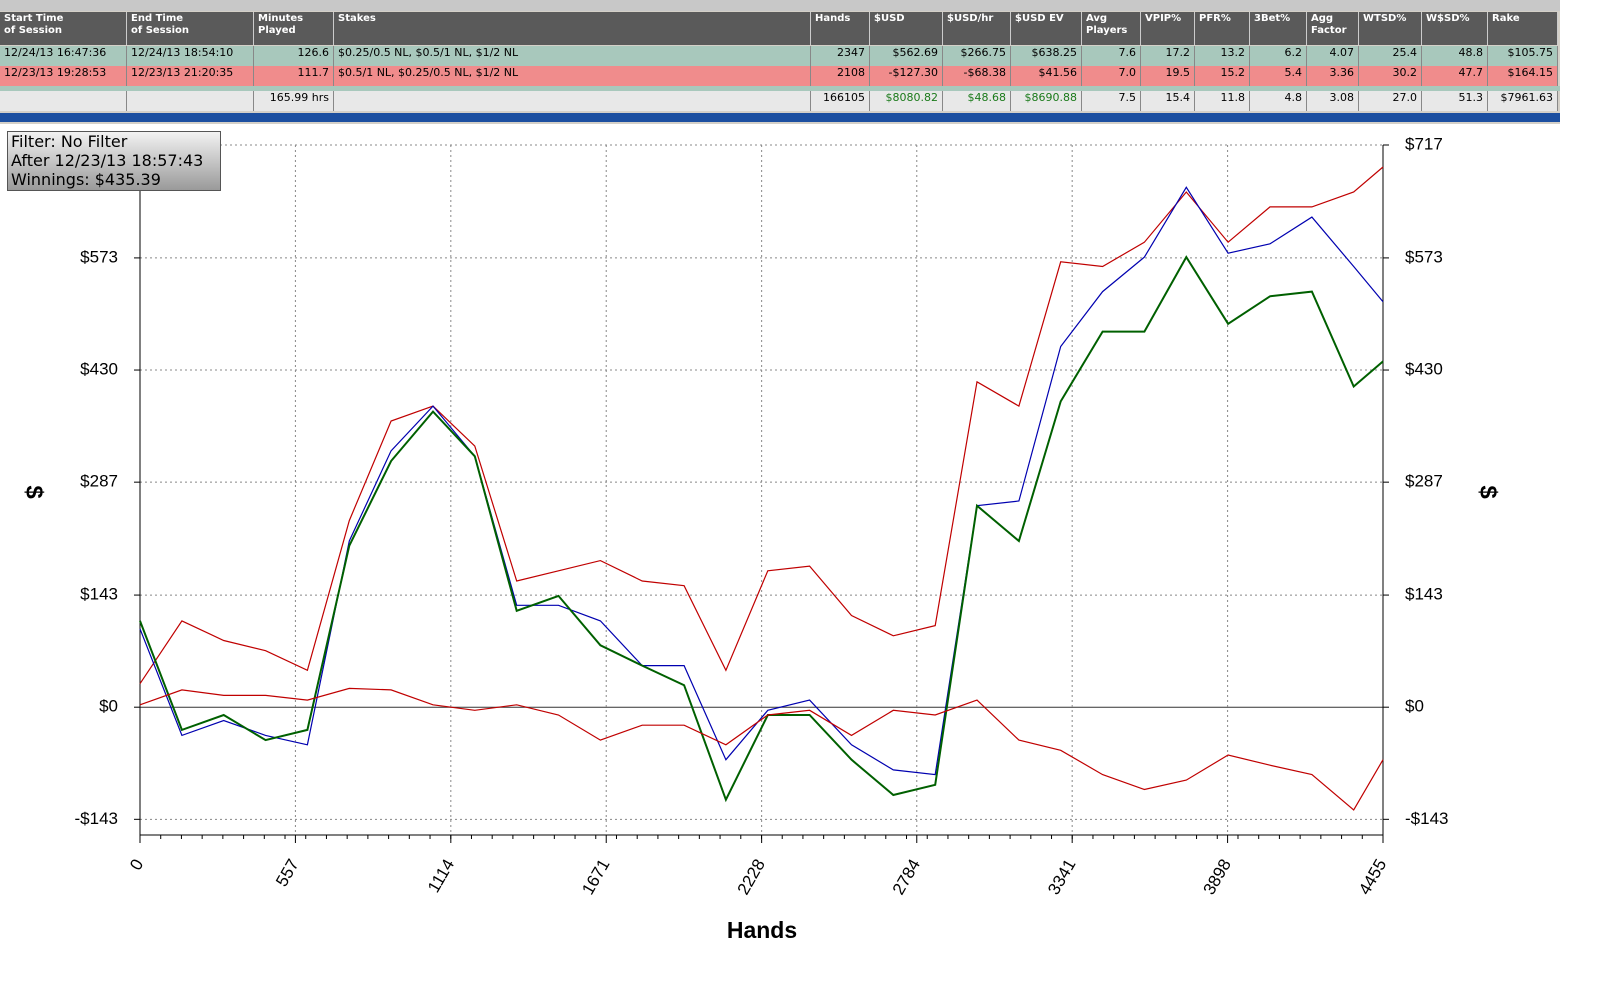 The width and height of the screenshot is (1622, 986). Describe the element at coordinates (1222, 76) in the screenshot. I see `table-cell: 15.2` at that location.